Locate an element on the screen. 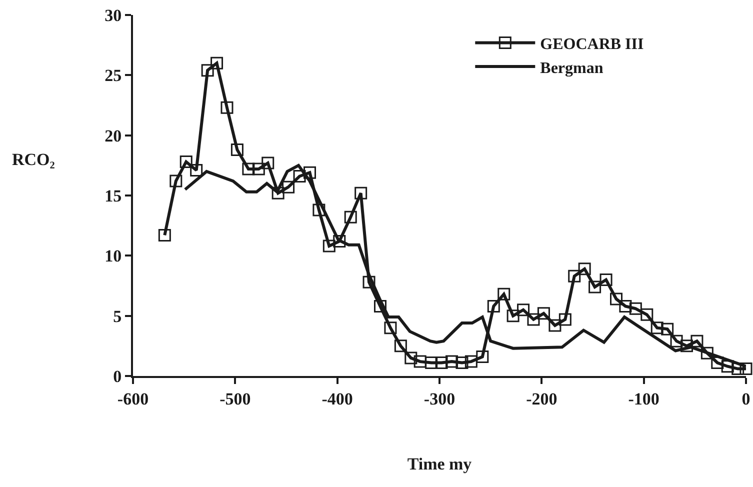 The image size is (753, 487). x-tick-label: -400 is located at coordinates (337, 398).